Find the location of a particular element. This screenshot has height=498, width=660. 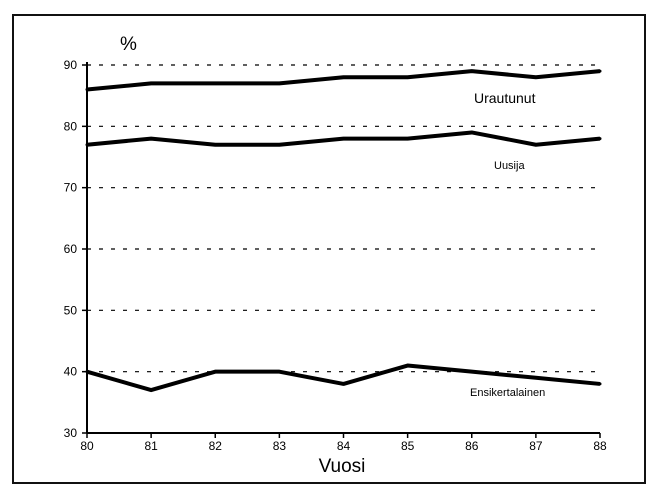

x-tick-label-88: 88 is located at coordinates (600, 446).